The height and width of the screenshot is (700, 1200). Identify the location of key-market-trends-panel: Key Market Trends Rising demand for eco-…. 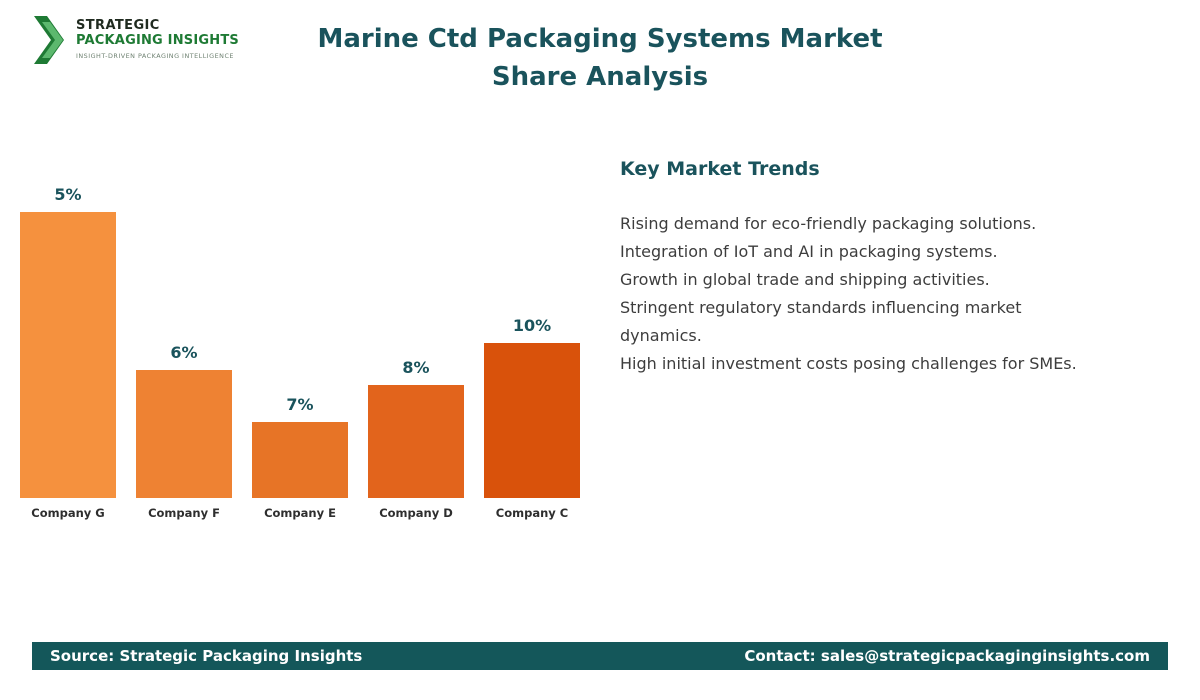
(855, 268).